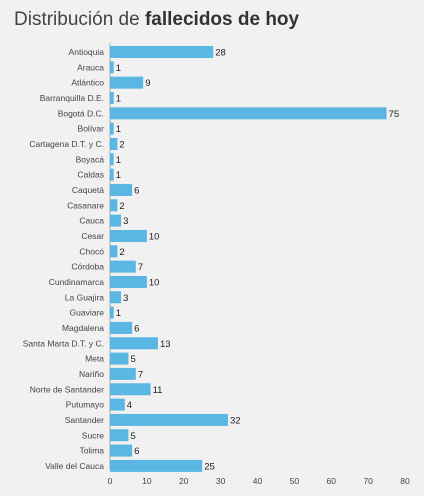 Image resolution: width=424 pixels, height=496 pixels. Describe the element at coordinates (83, 328) in the screenshot. I see `category-label: Magdalena` at that location.